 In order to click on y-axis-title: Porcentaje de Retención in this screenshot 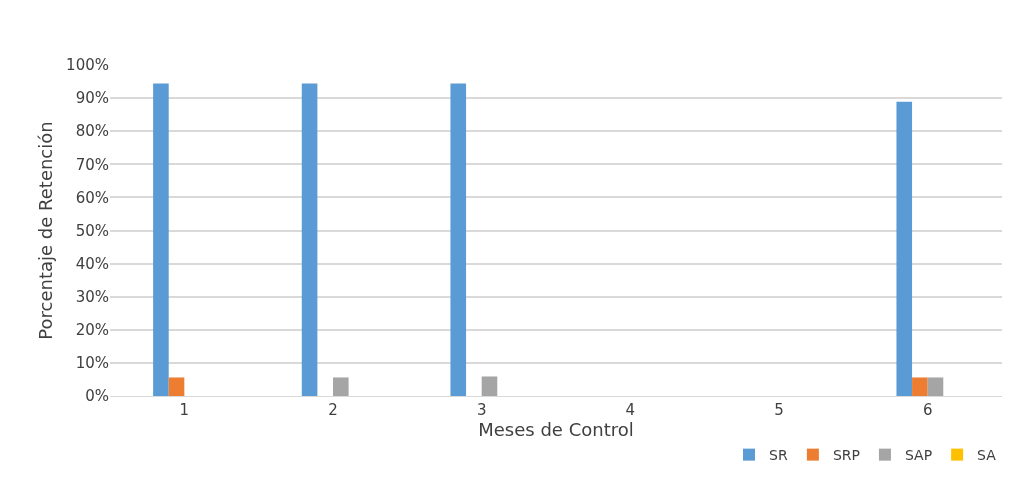, I will do `click(46, 230)`.